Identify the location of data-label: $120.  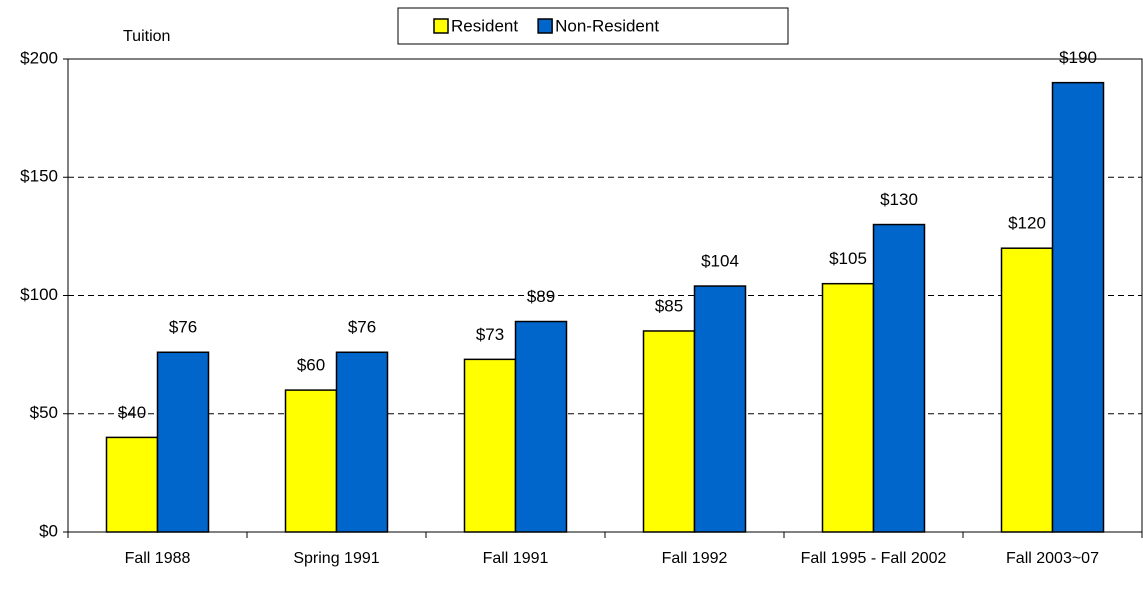
(1027, 223).